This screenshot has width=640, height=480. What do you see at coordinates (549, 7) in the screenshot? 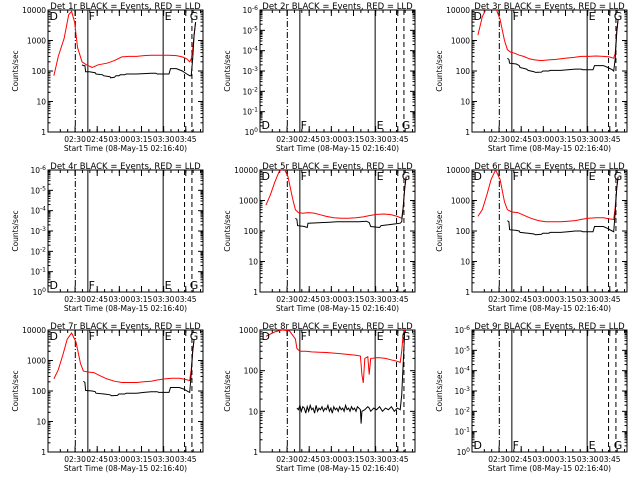
I see `panel-title: Det 3r BLACK = Events, RED = LLD` at bounding box center [549, 7].